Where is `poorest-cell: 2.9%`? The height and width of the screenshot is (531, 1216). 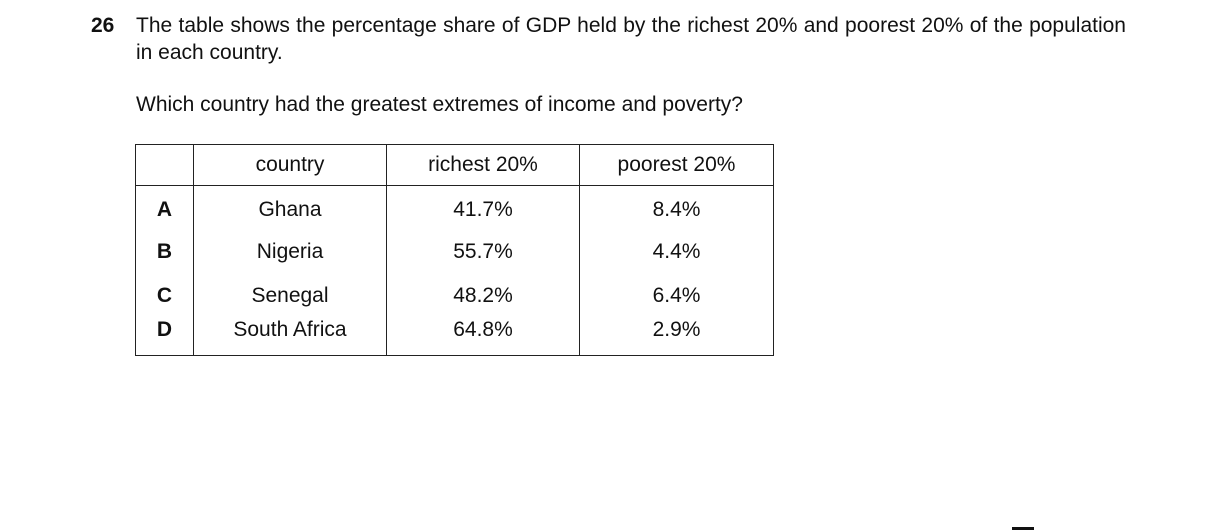
poorest-cell: 2.9% is located at coordinates (676, 337).